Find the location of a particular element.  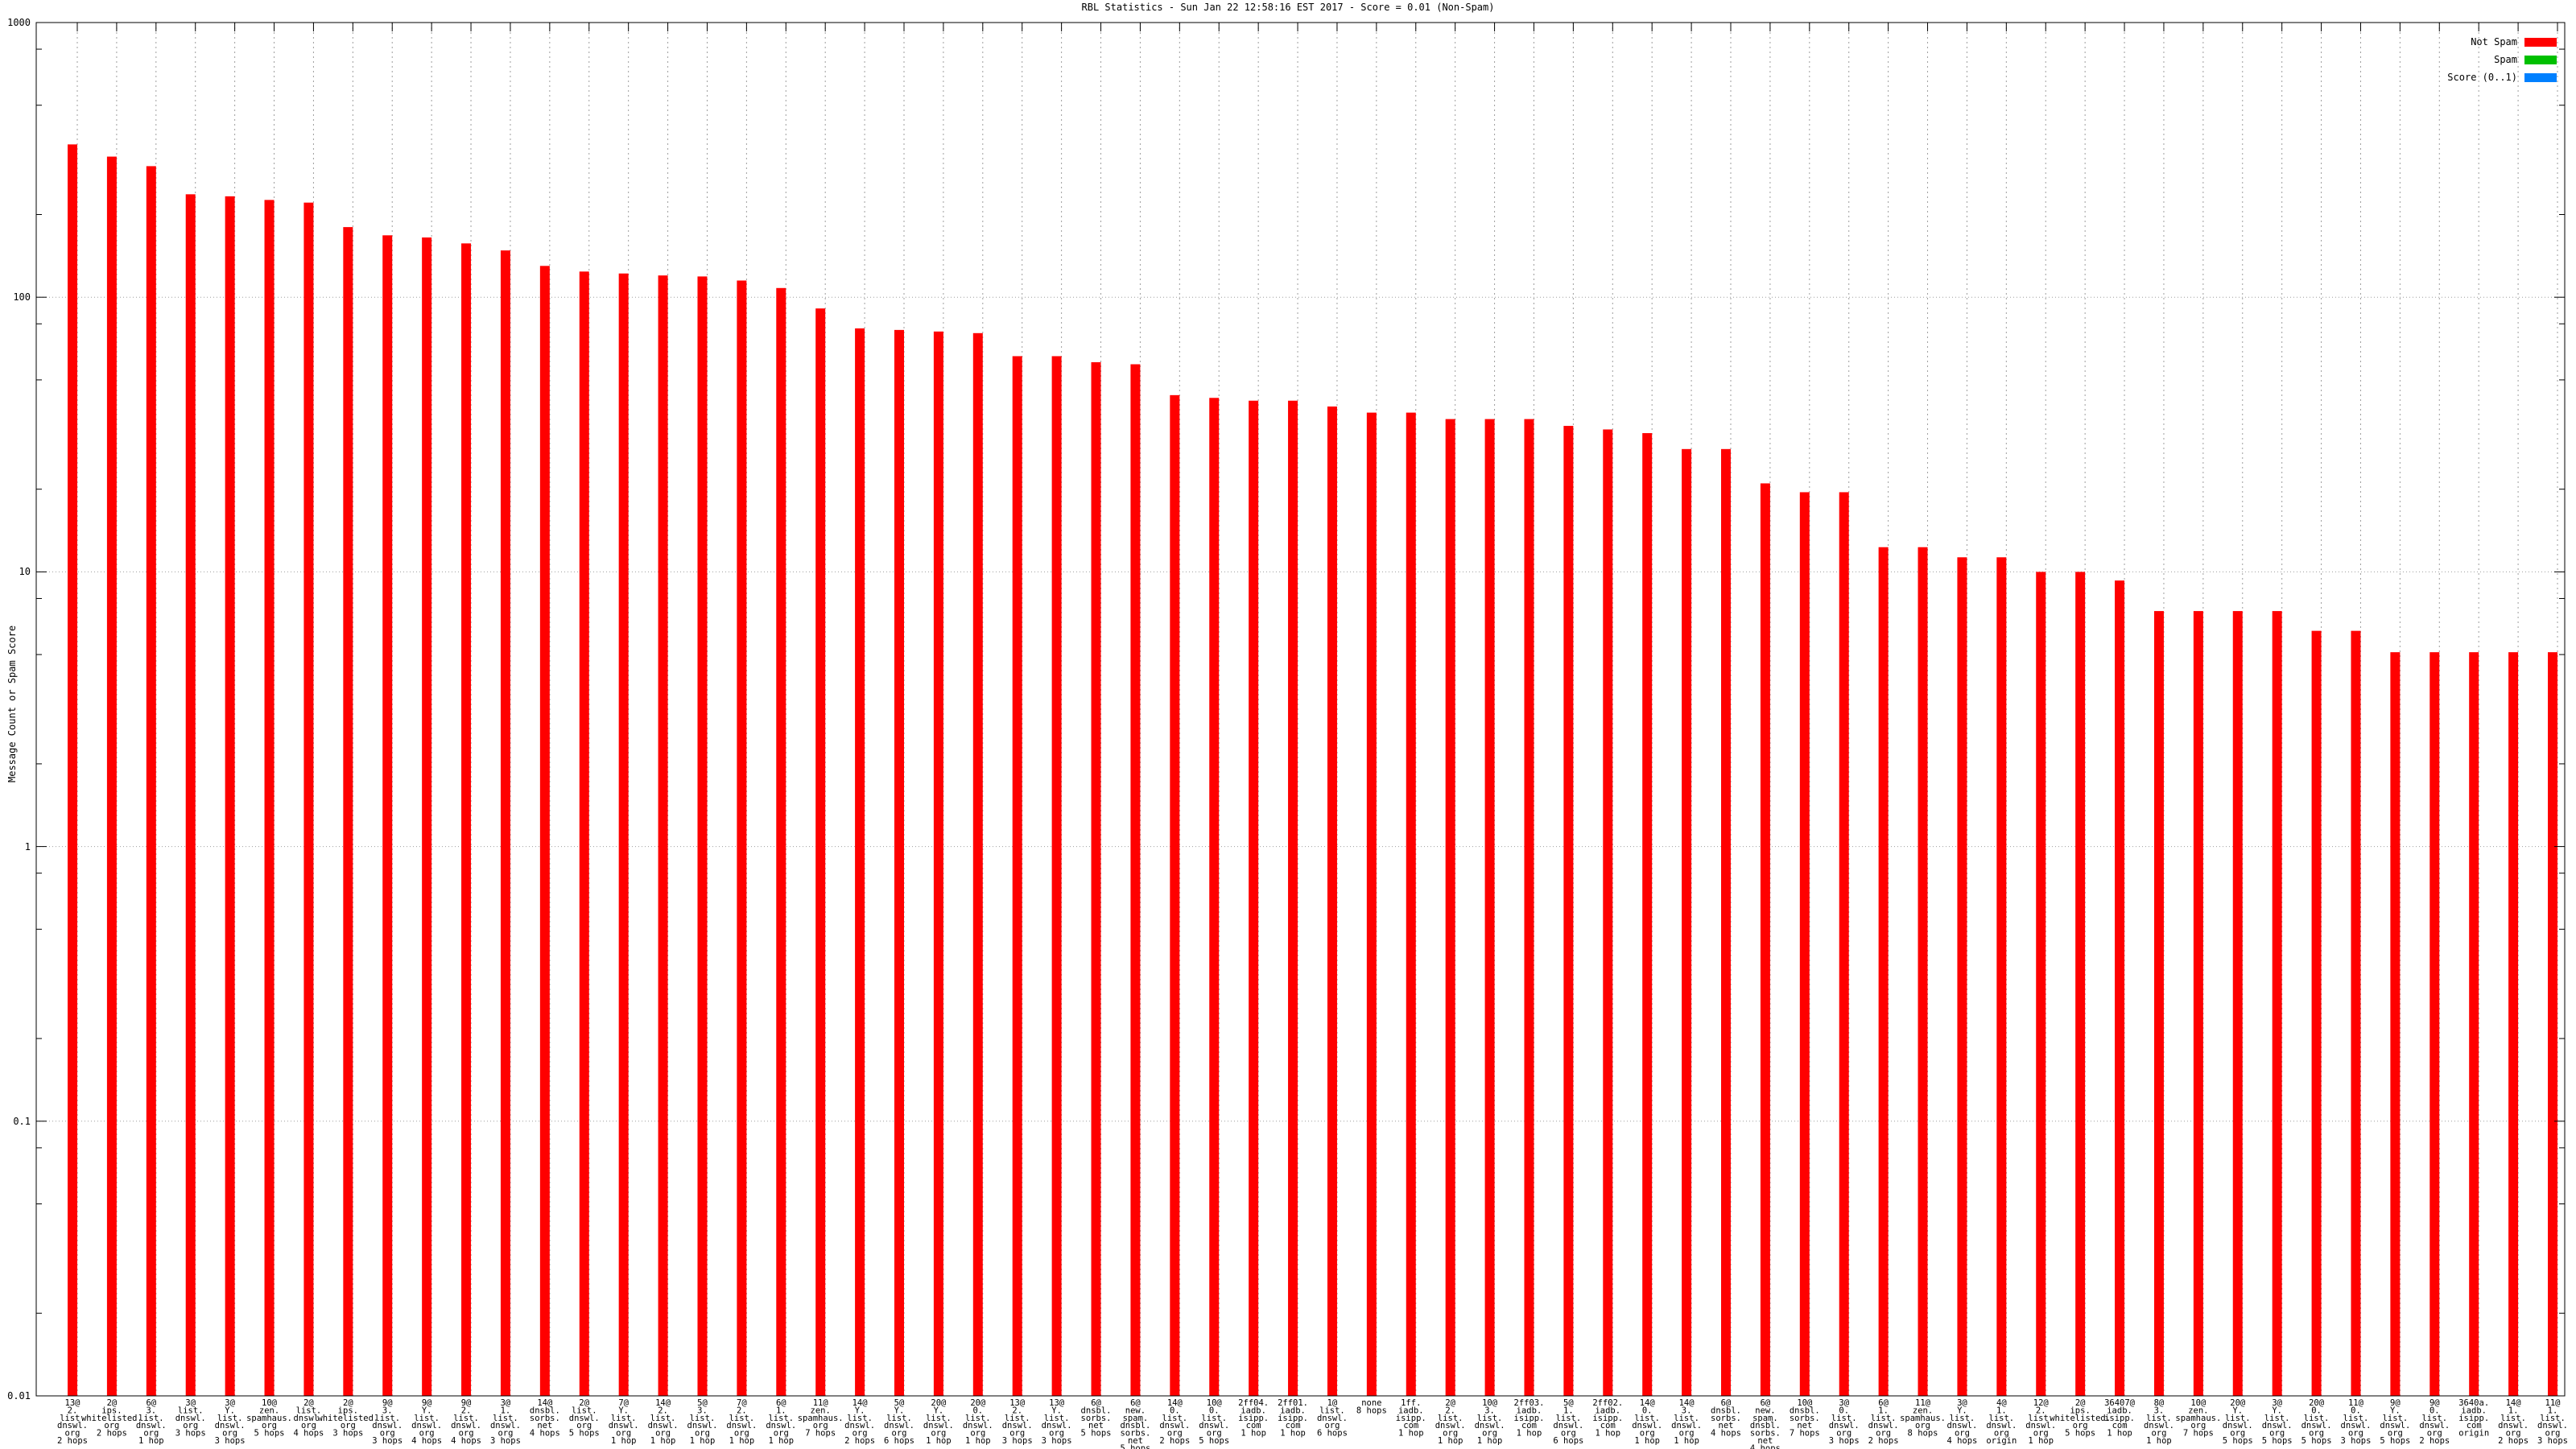

x-tick-label: dnsbl. is located at coordinates (1135, 1425).